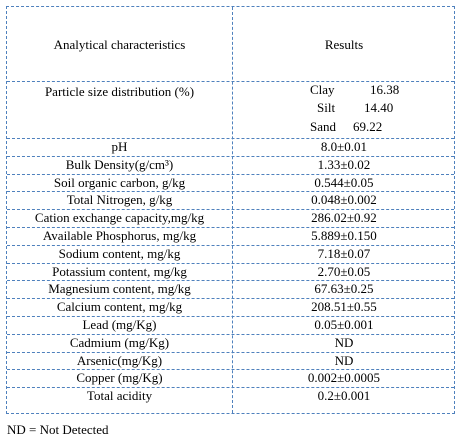  What do you see at coordinates (344, 164) in the screenshot?
I see `row-value: 1.33±0.02` at bounding box center [344, 164].